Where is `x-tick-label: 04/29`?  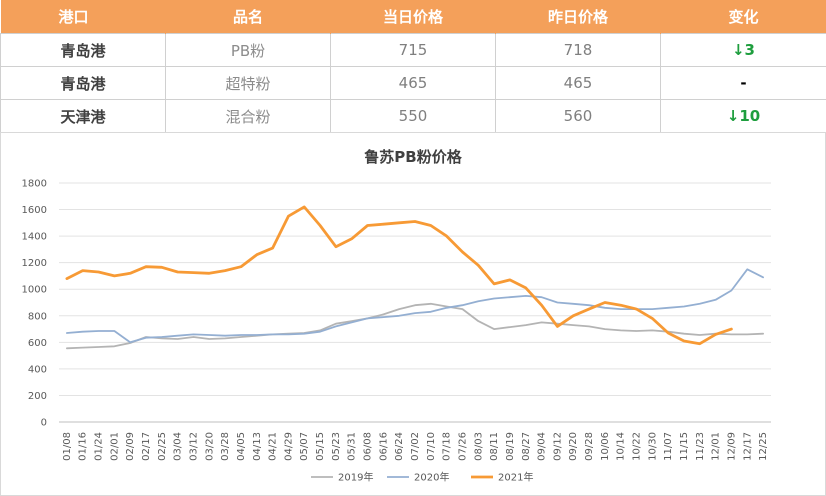 x-tick-label: 04/29 is located at coordinates (288, 446).